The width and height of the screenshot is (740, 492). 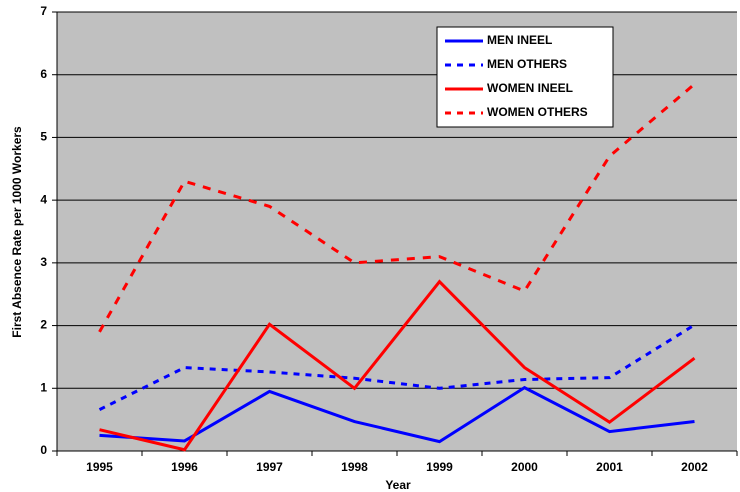 I want to click on x-tick-label: 1995, so click(x=99, y=467).